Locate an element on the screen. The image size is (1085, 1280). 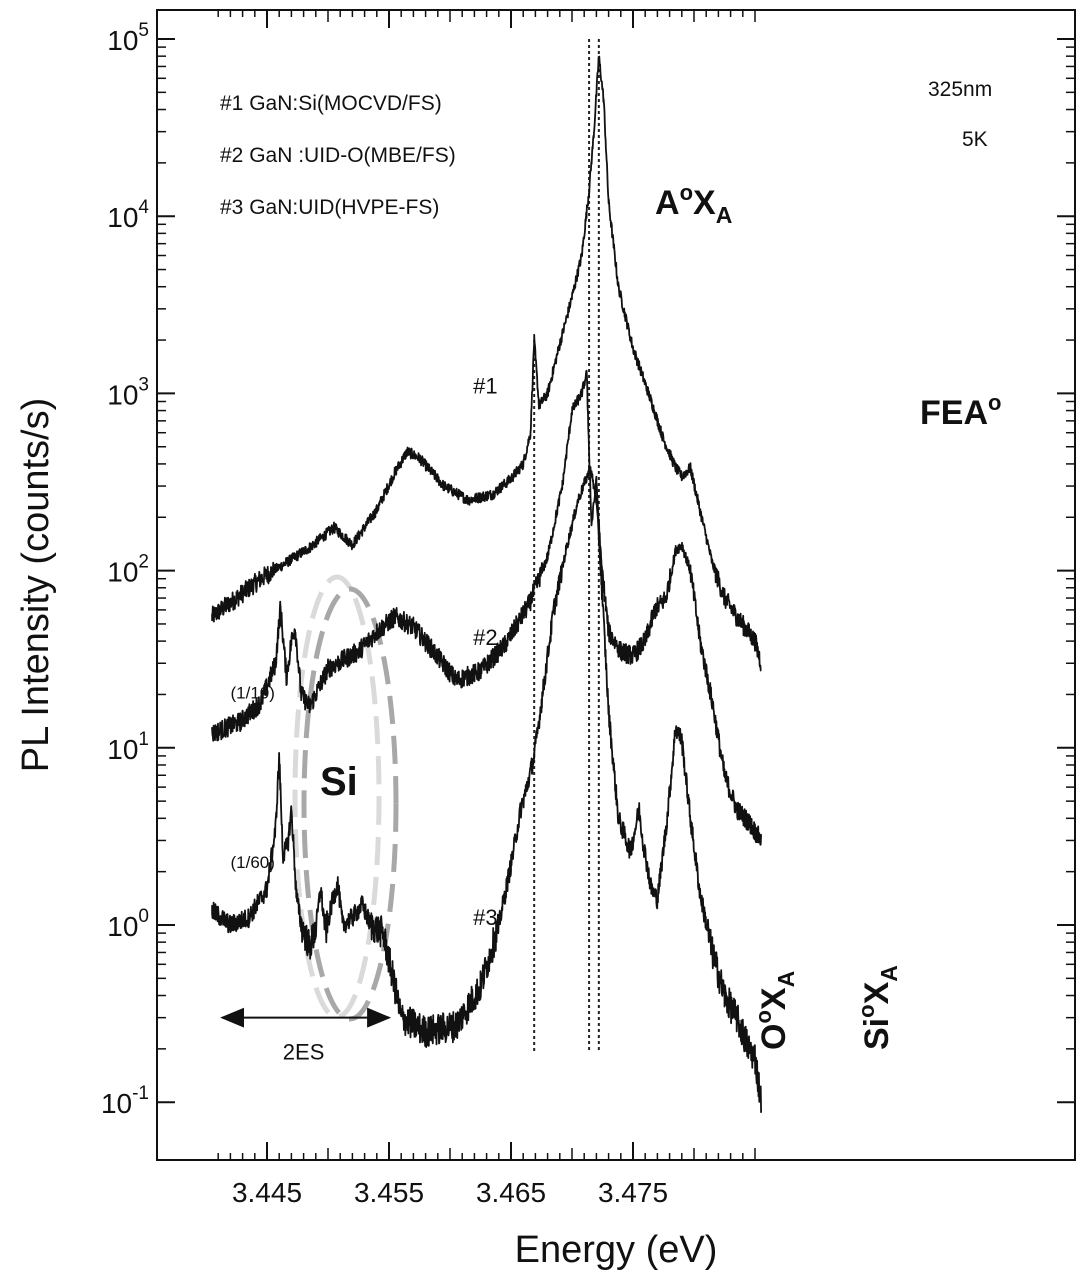
condition-wavelength: 325nm is located at coordinates (960, 89).